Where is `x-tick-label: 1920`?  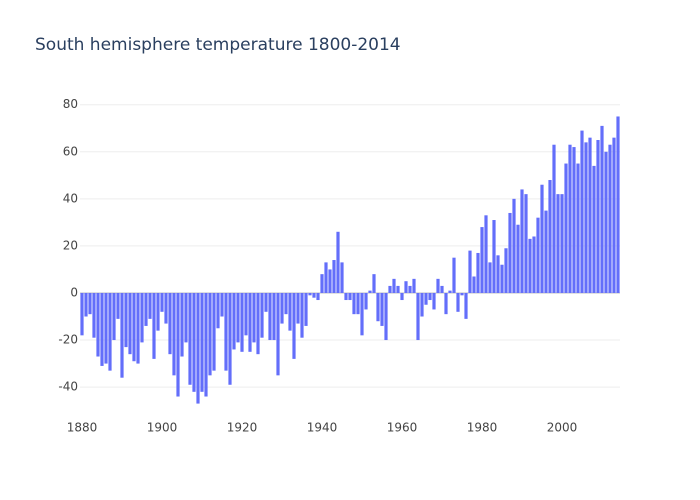
x-tick-label: 1920 is located at coordinates (242, 428).